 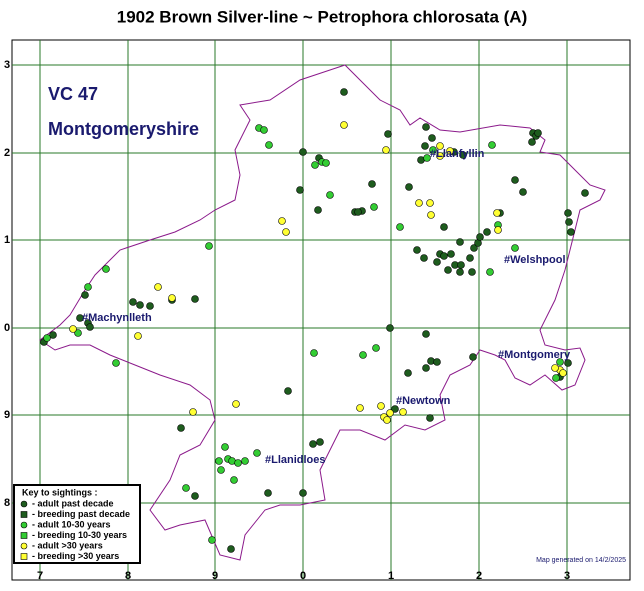 What do you see at coordinates (457, 154) in the screenshot?
I see `town-label: #Llanfyllin` at bounding box center [457, 154].